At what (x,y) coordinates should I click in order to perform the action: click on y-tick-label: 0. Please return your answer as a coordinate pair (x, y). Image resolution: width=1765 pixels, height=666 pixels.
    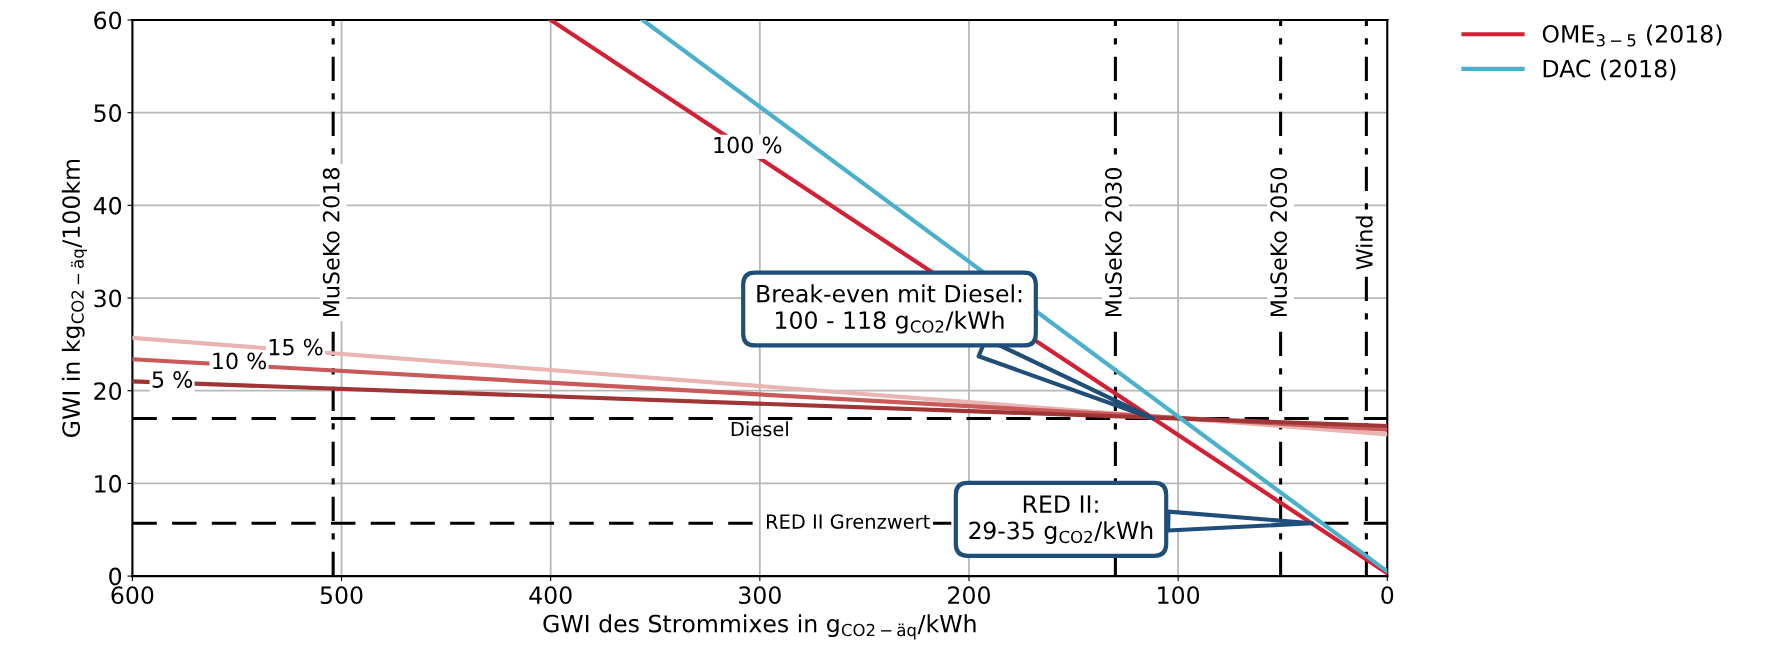
    Looking at the image, I should click on (115, 576).